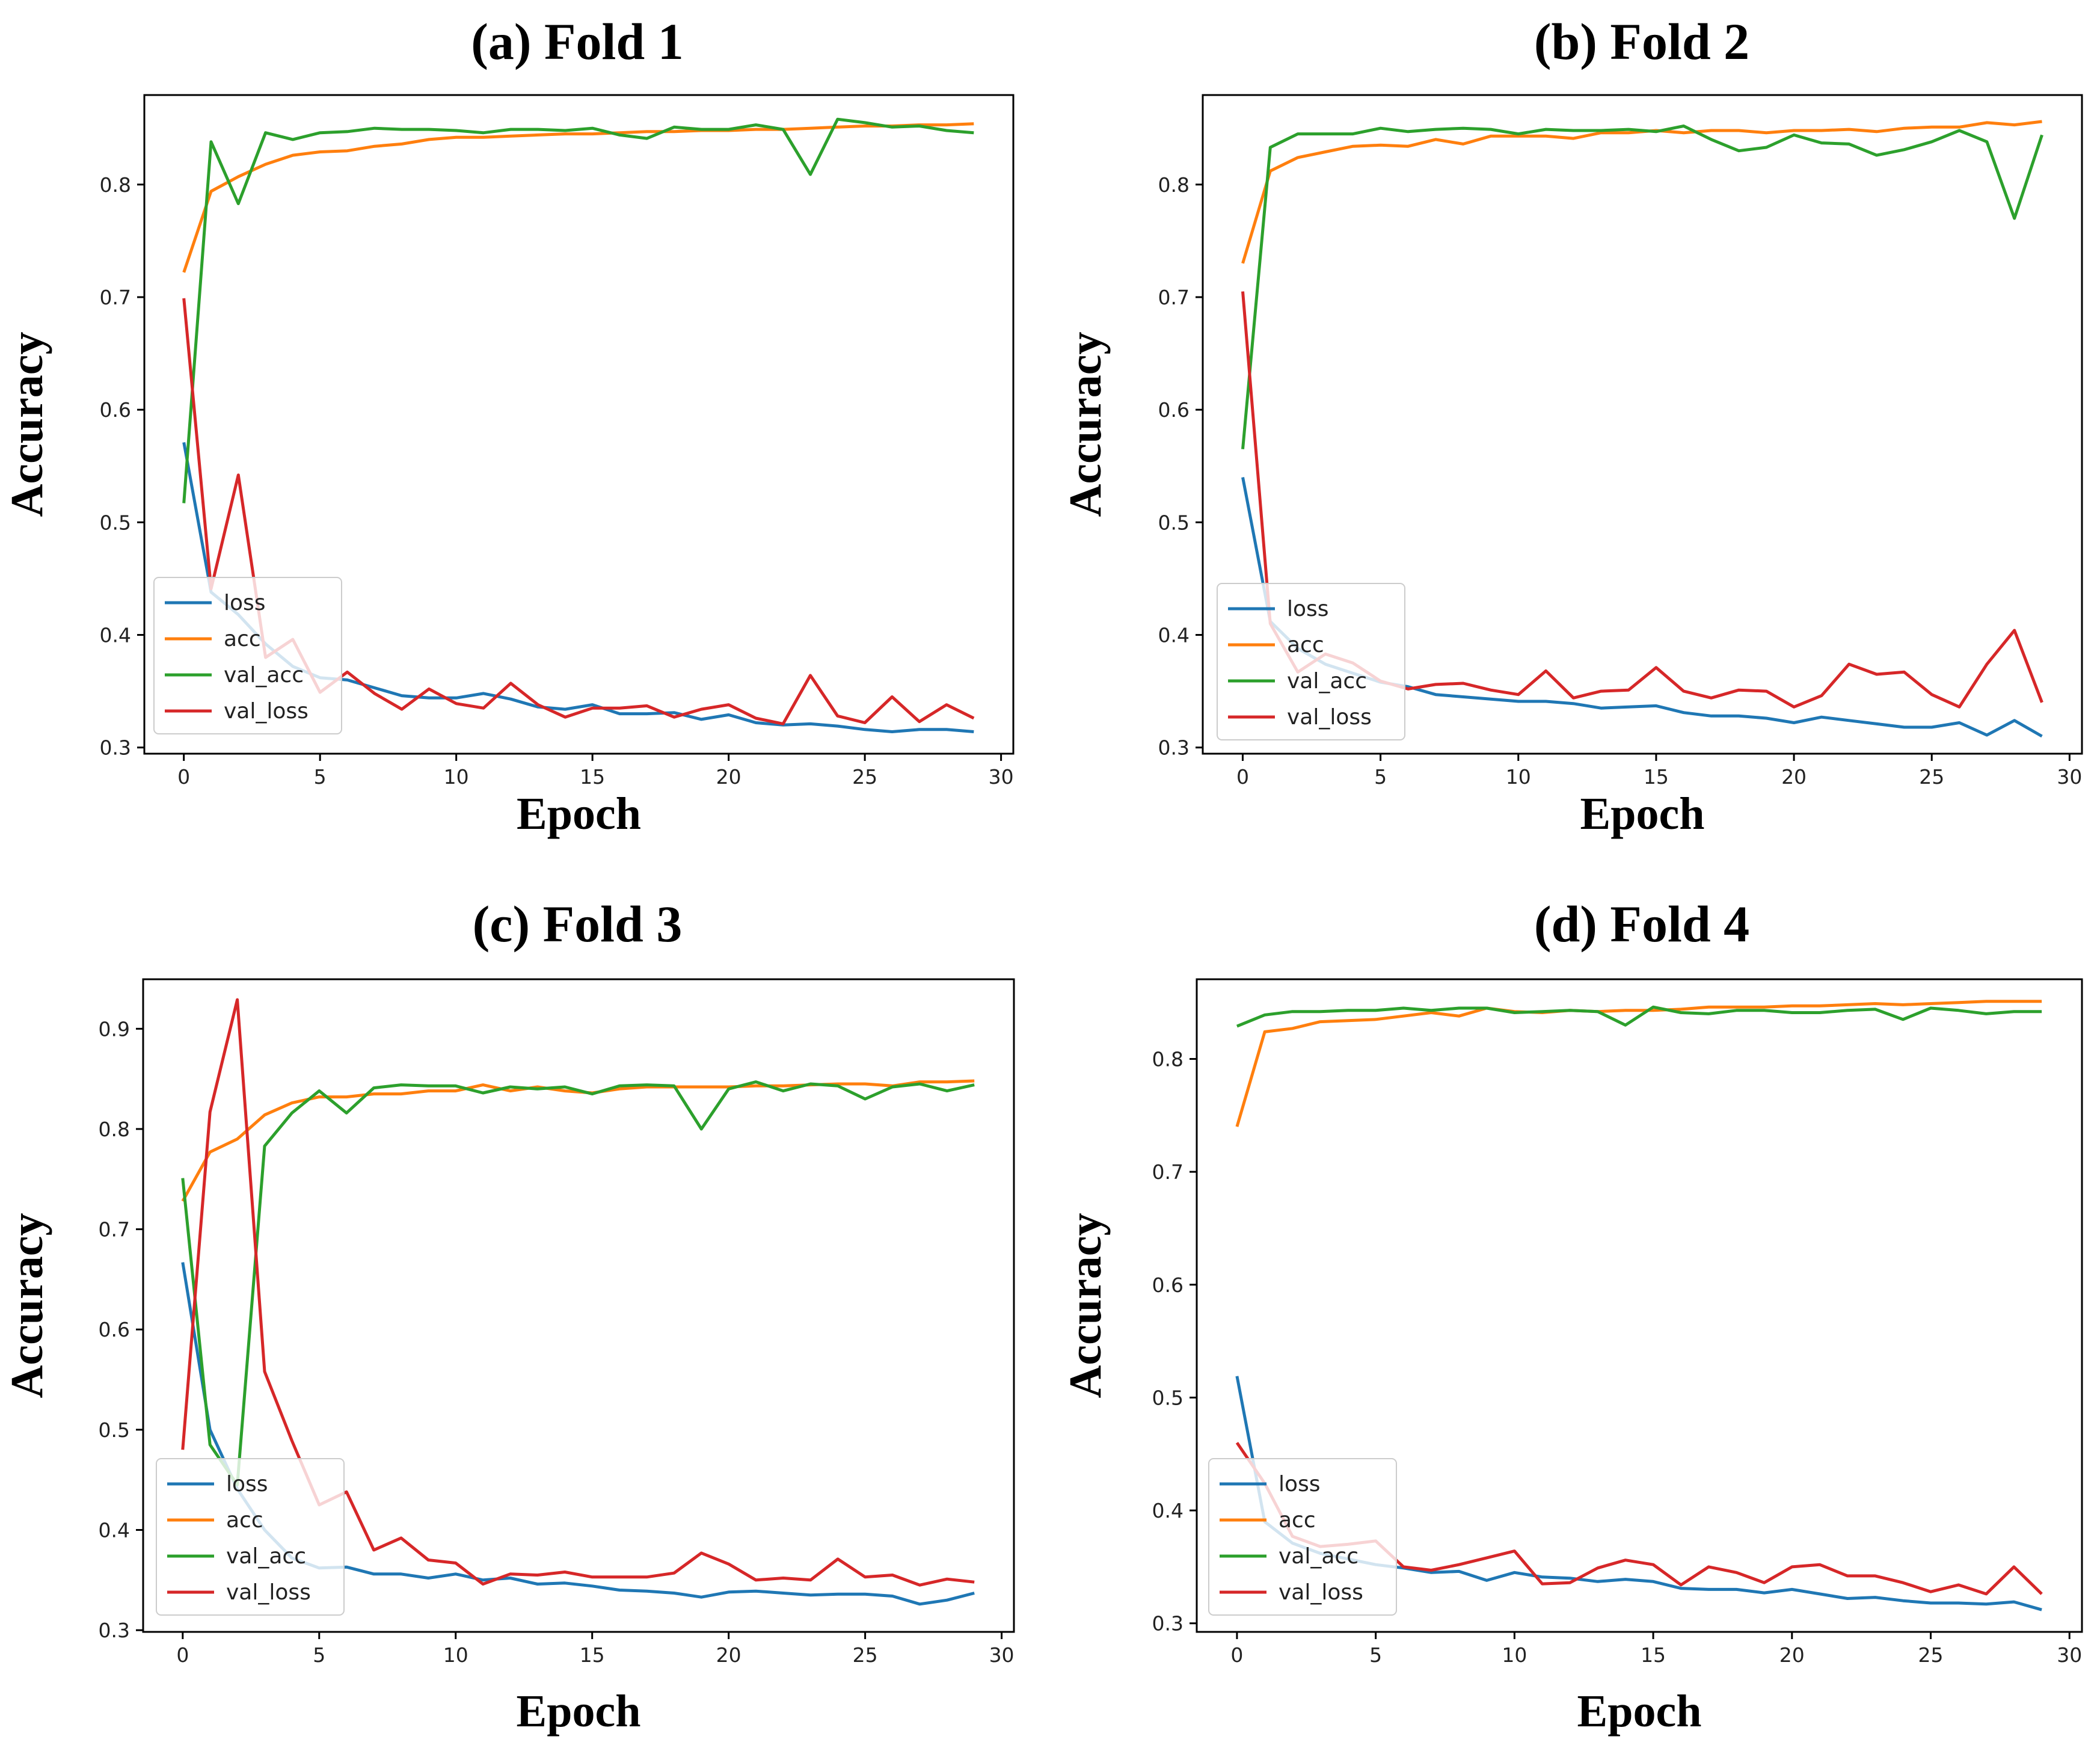  I want to click on chart-title: (a) Fold 1, so click(577, 41).